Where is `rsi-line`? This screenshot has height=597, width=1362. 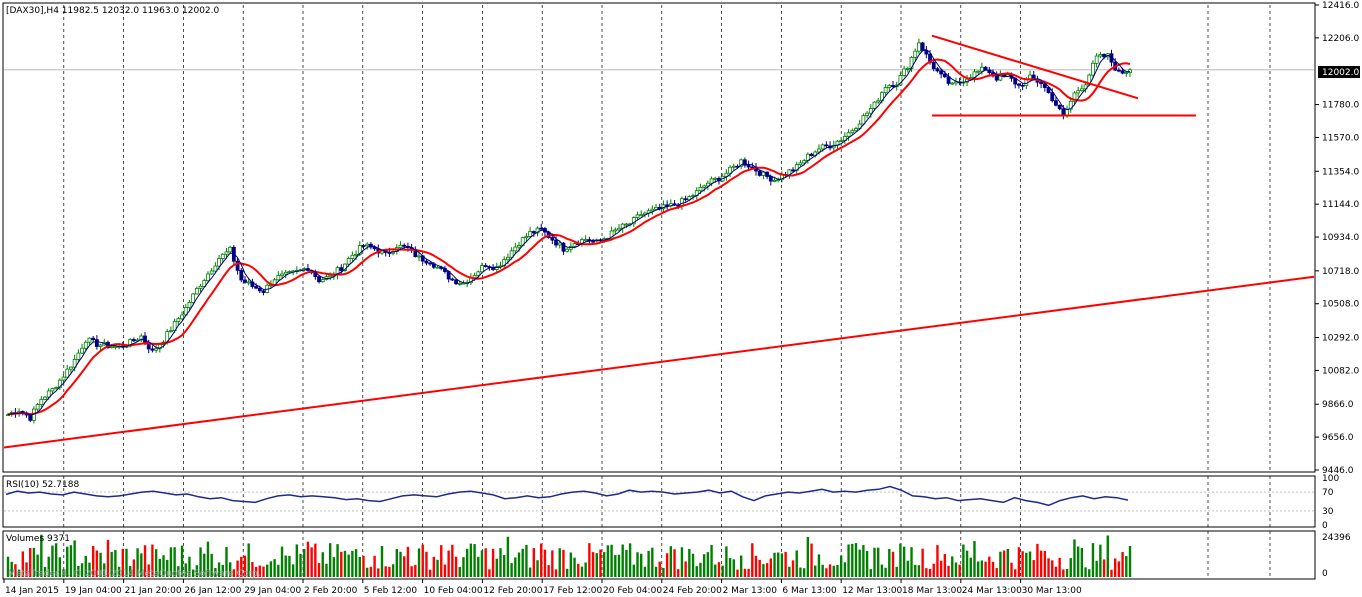 rsi-line is located at coordinates (567, 496).